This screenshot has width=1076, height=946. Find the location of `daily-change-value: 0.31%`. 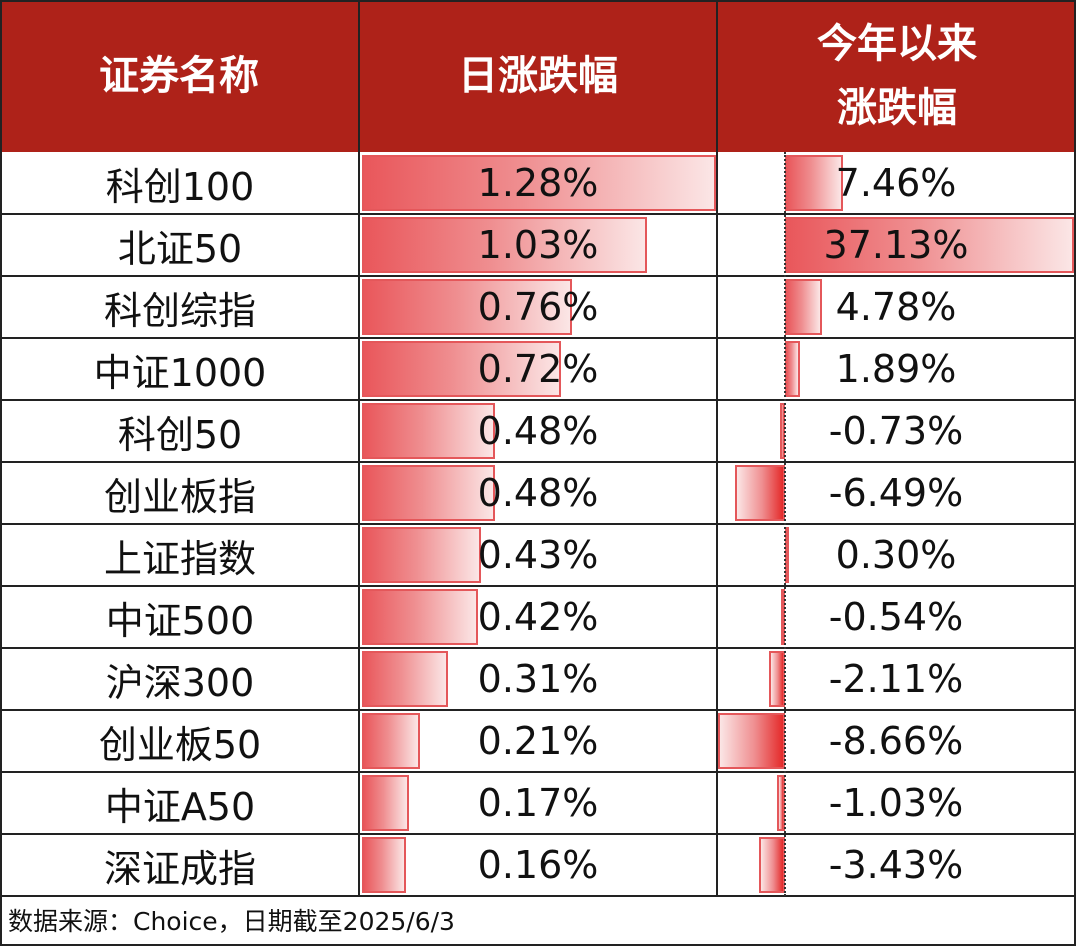

daily-change-value: 0.31% is located at coordinates (538, 679).